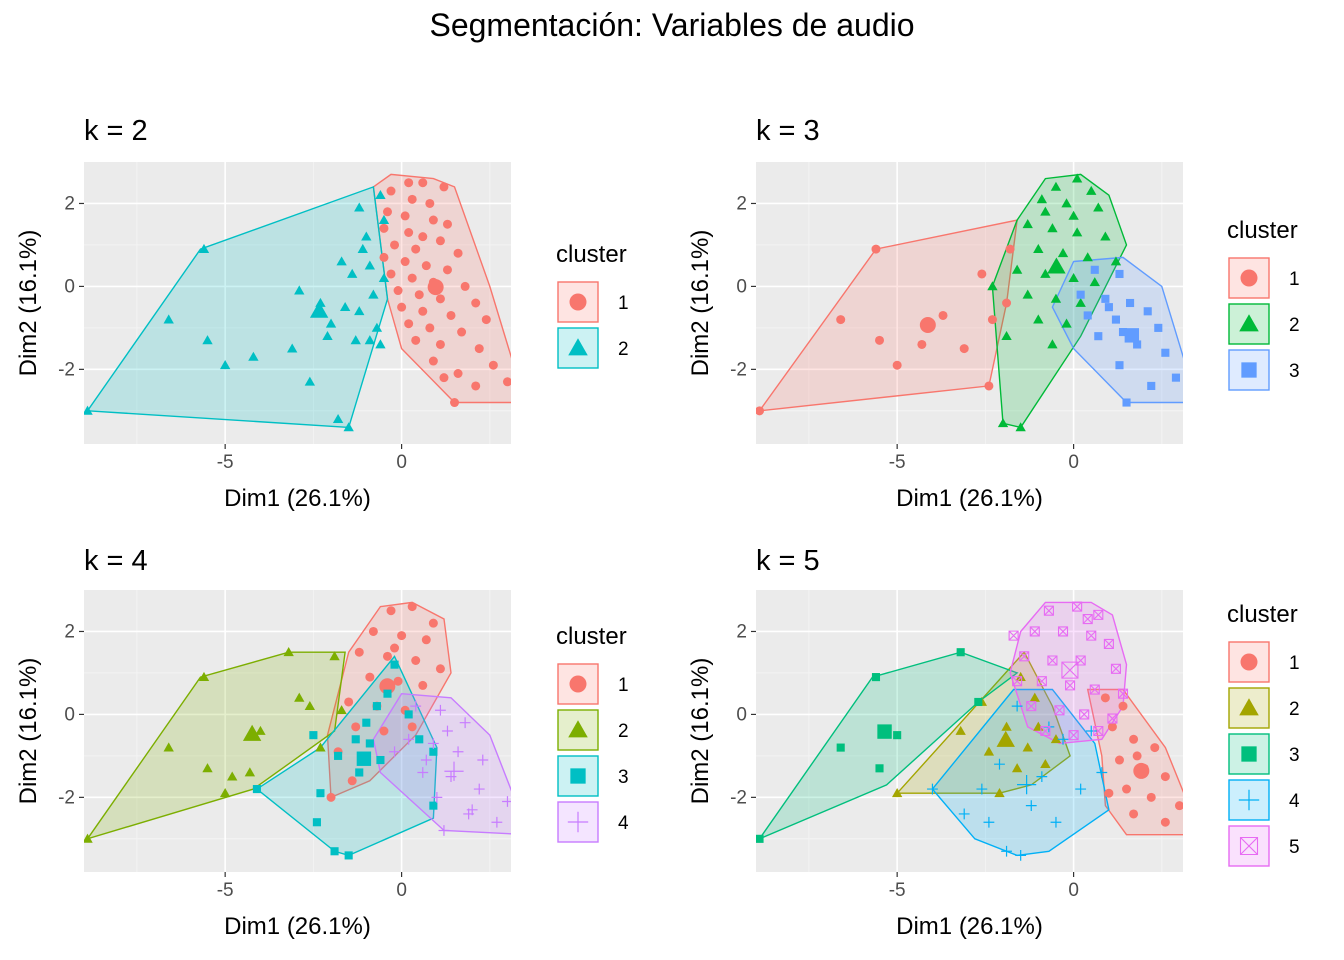 Image resolution: width=1344 pixels, height=960 pixels. I want to click on cluster-2-centroid, so click(319, 309).